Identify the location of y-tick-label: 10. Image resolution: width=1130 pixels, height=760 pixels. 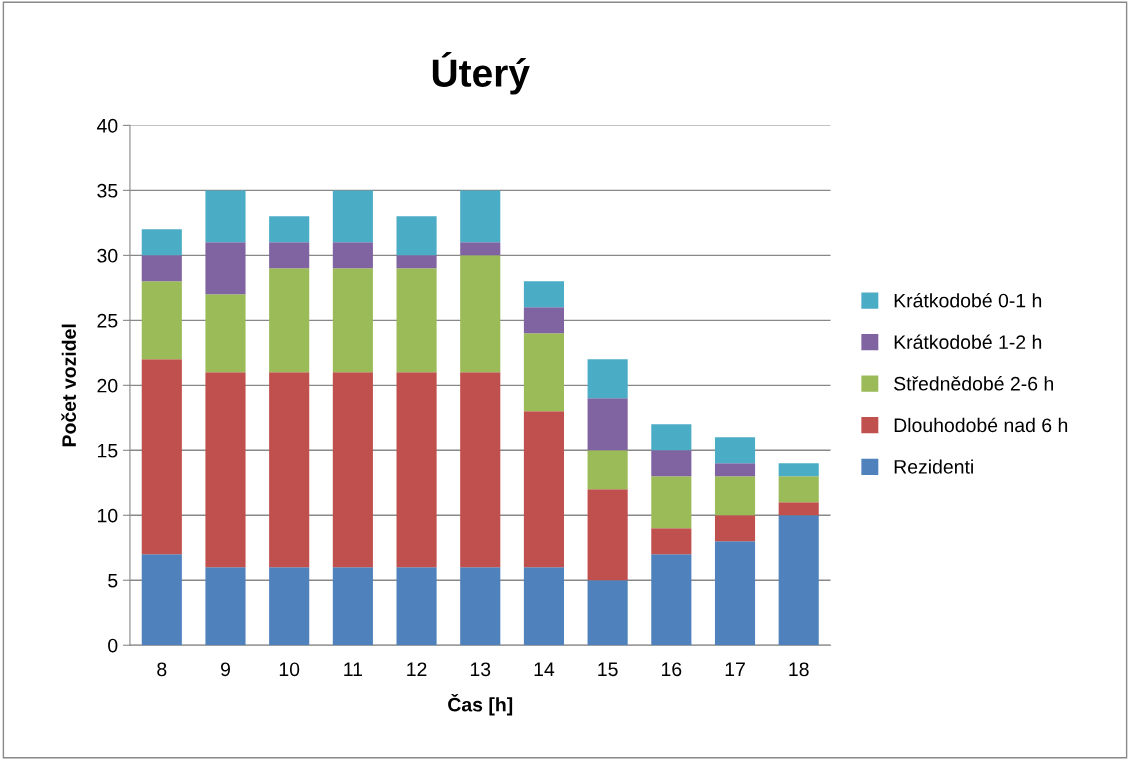
(108, 515).